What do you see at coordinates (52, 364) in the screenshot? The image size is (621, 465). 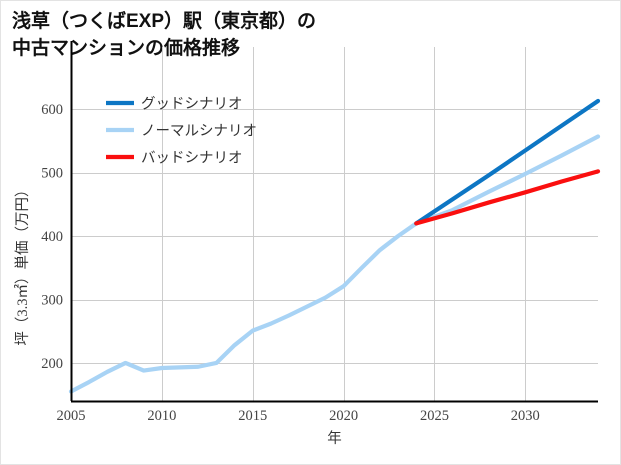 I see `y-tick-label: 200` at bounding box center [52, 364].